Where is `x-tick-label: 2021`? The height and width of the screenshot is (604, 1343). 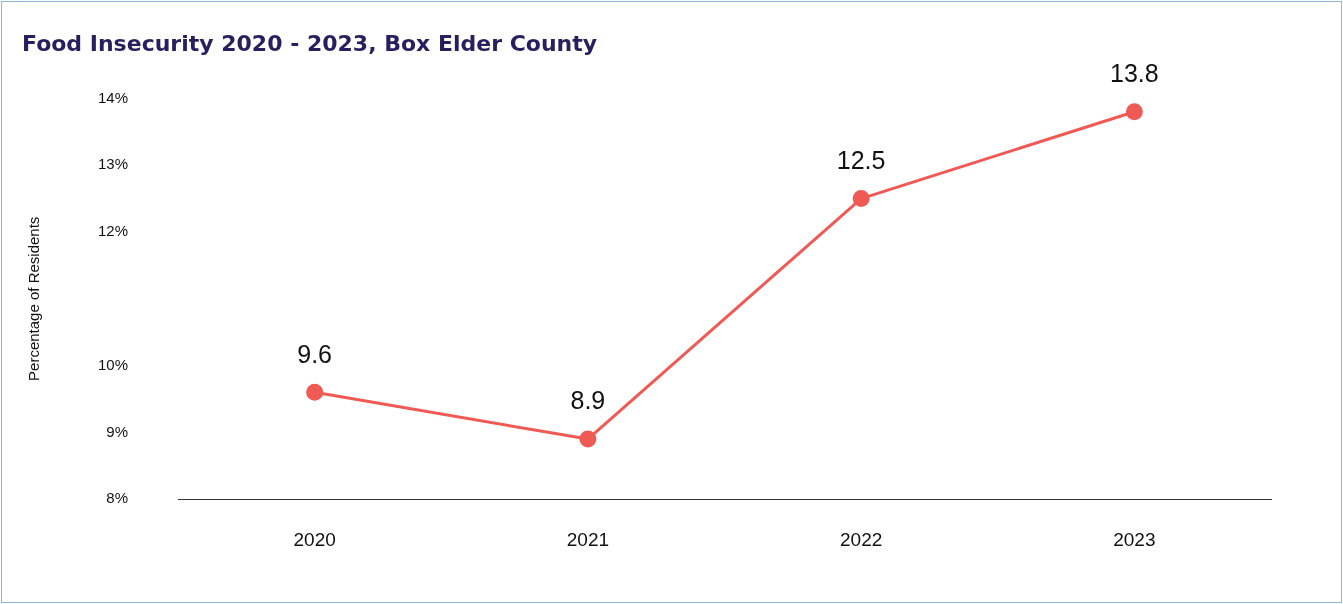 x-tick-label: 2021 is located at coordinates (588, 539).